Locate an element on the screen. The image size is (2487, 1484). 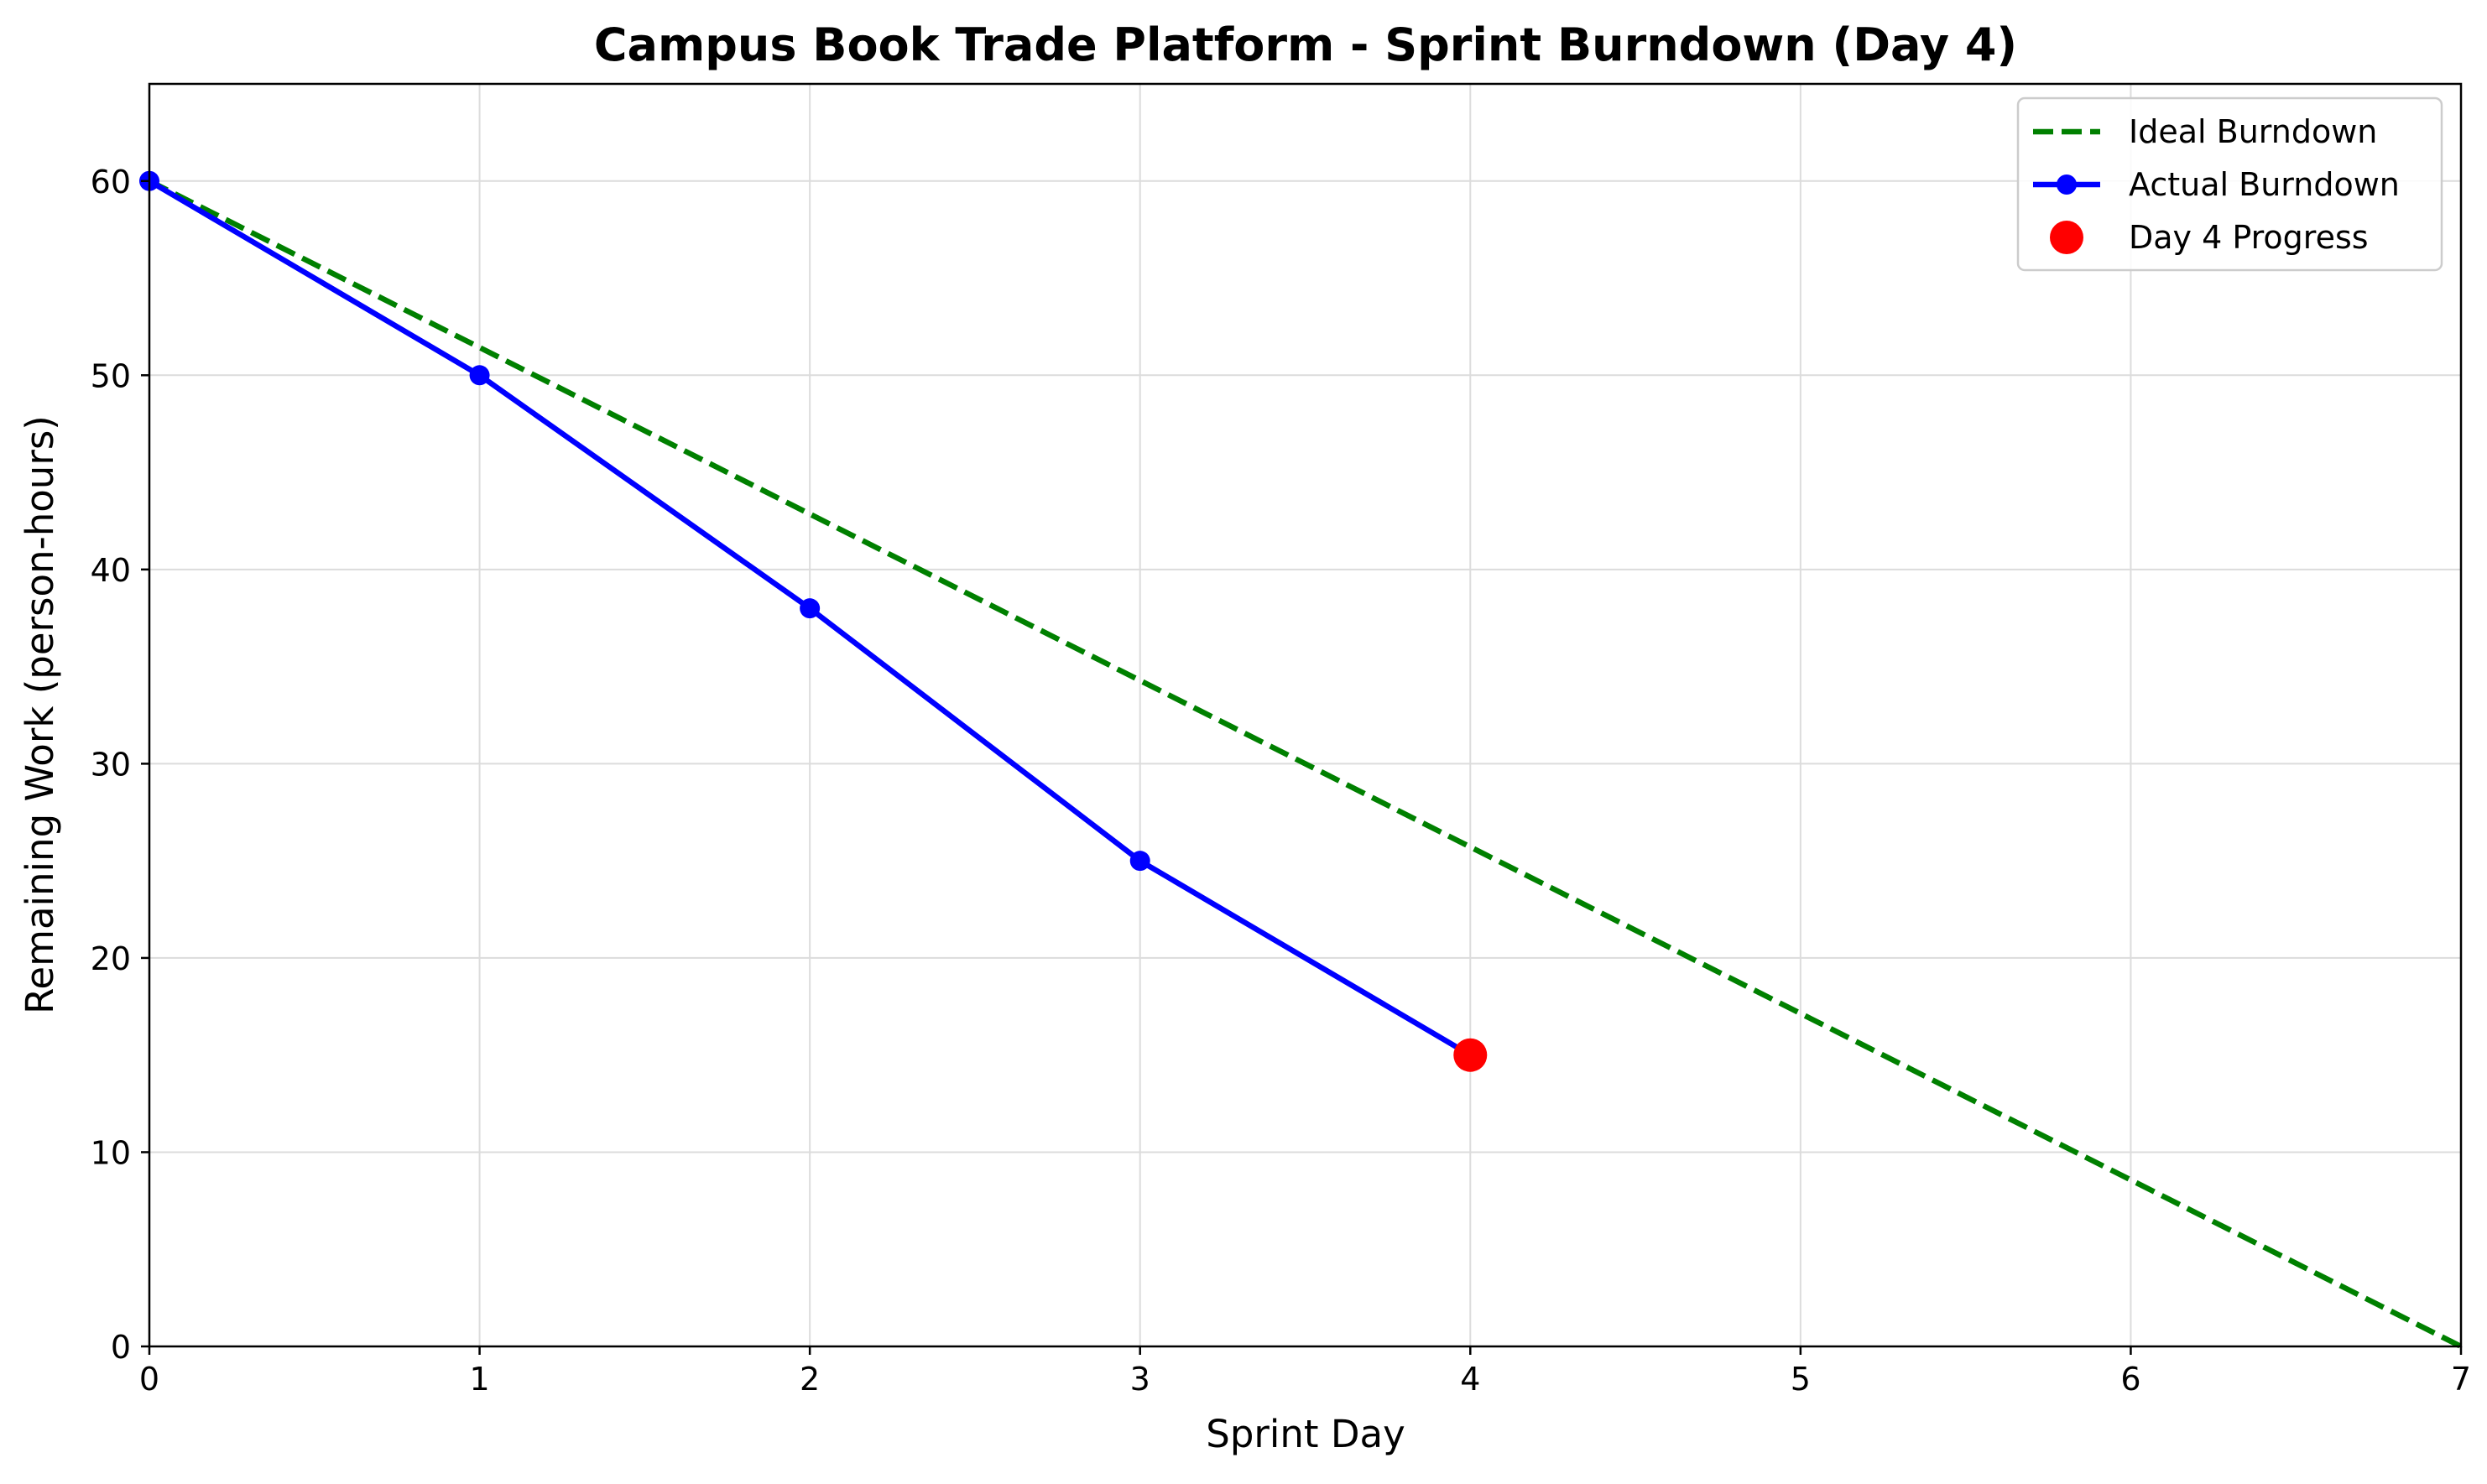
legend-ideal-label: Ideal Burndown is located at coordinates (2253, 131).